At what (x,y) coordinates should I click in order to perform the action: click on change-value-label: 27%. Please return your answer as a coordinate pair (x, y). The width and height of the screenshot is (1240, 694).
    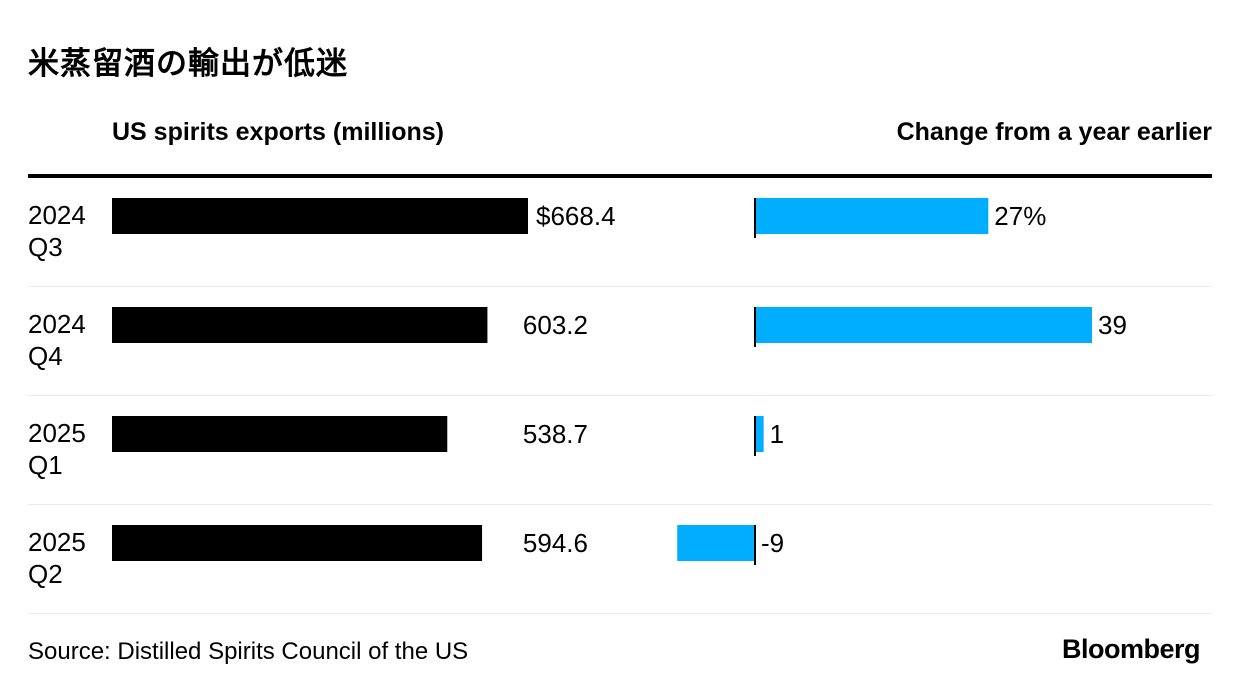
    Looking at the image, I should click on (1020, 216).